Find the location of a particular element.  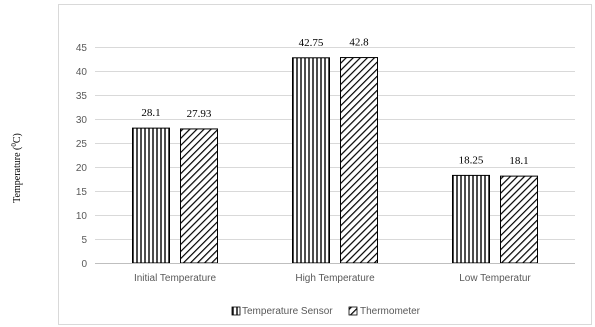

y-axis-title: Temperature (0C) is located at coordinates (16, 168).